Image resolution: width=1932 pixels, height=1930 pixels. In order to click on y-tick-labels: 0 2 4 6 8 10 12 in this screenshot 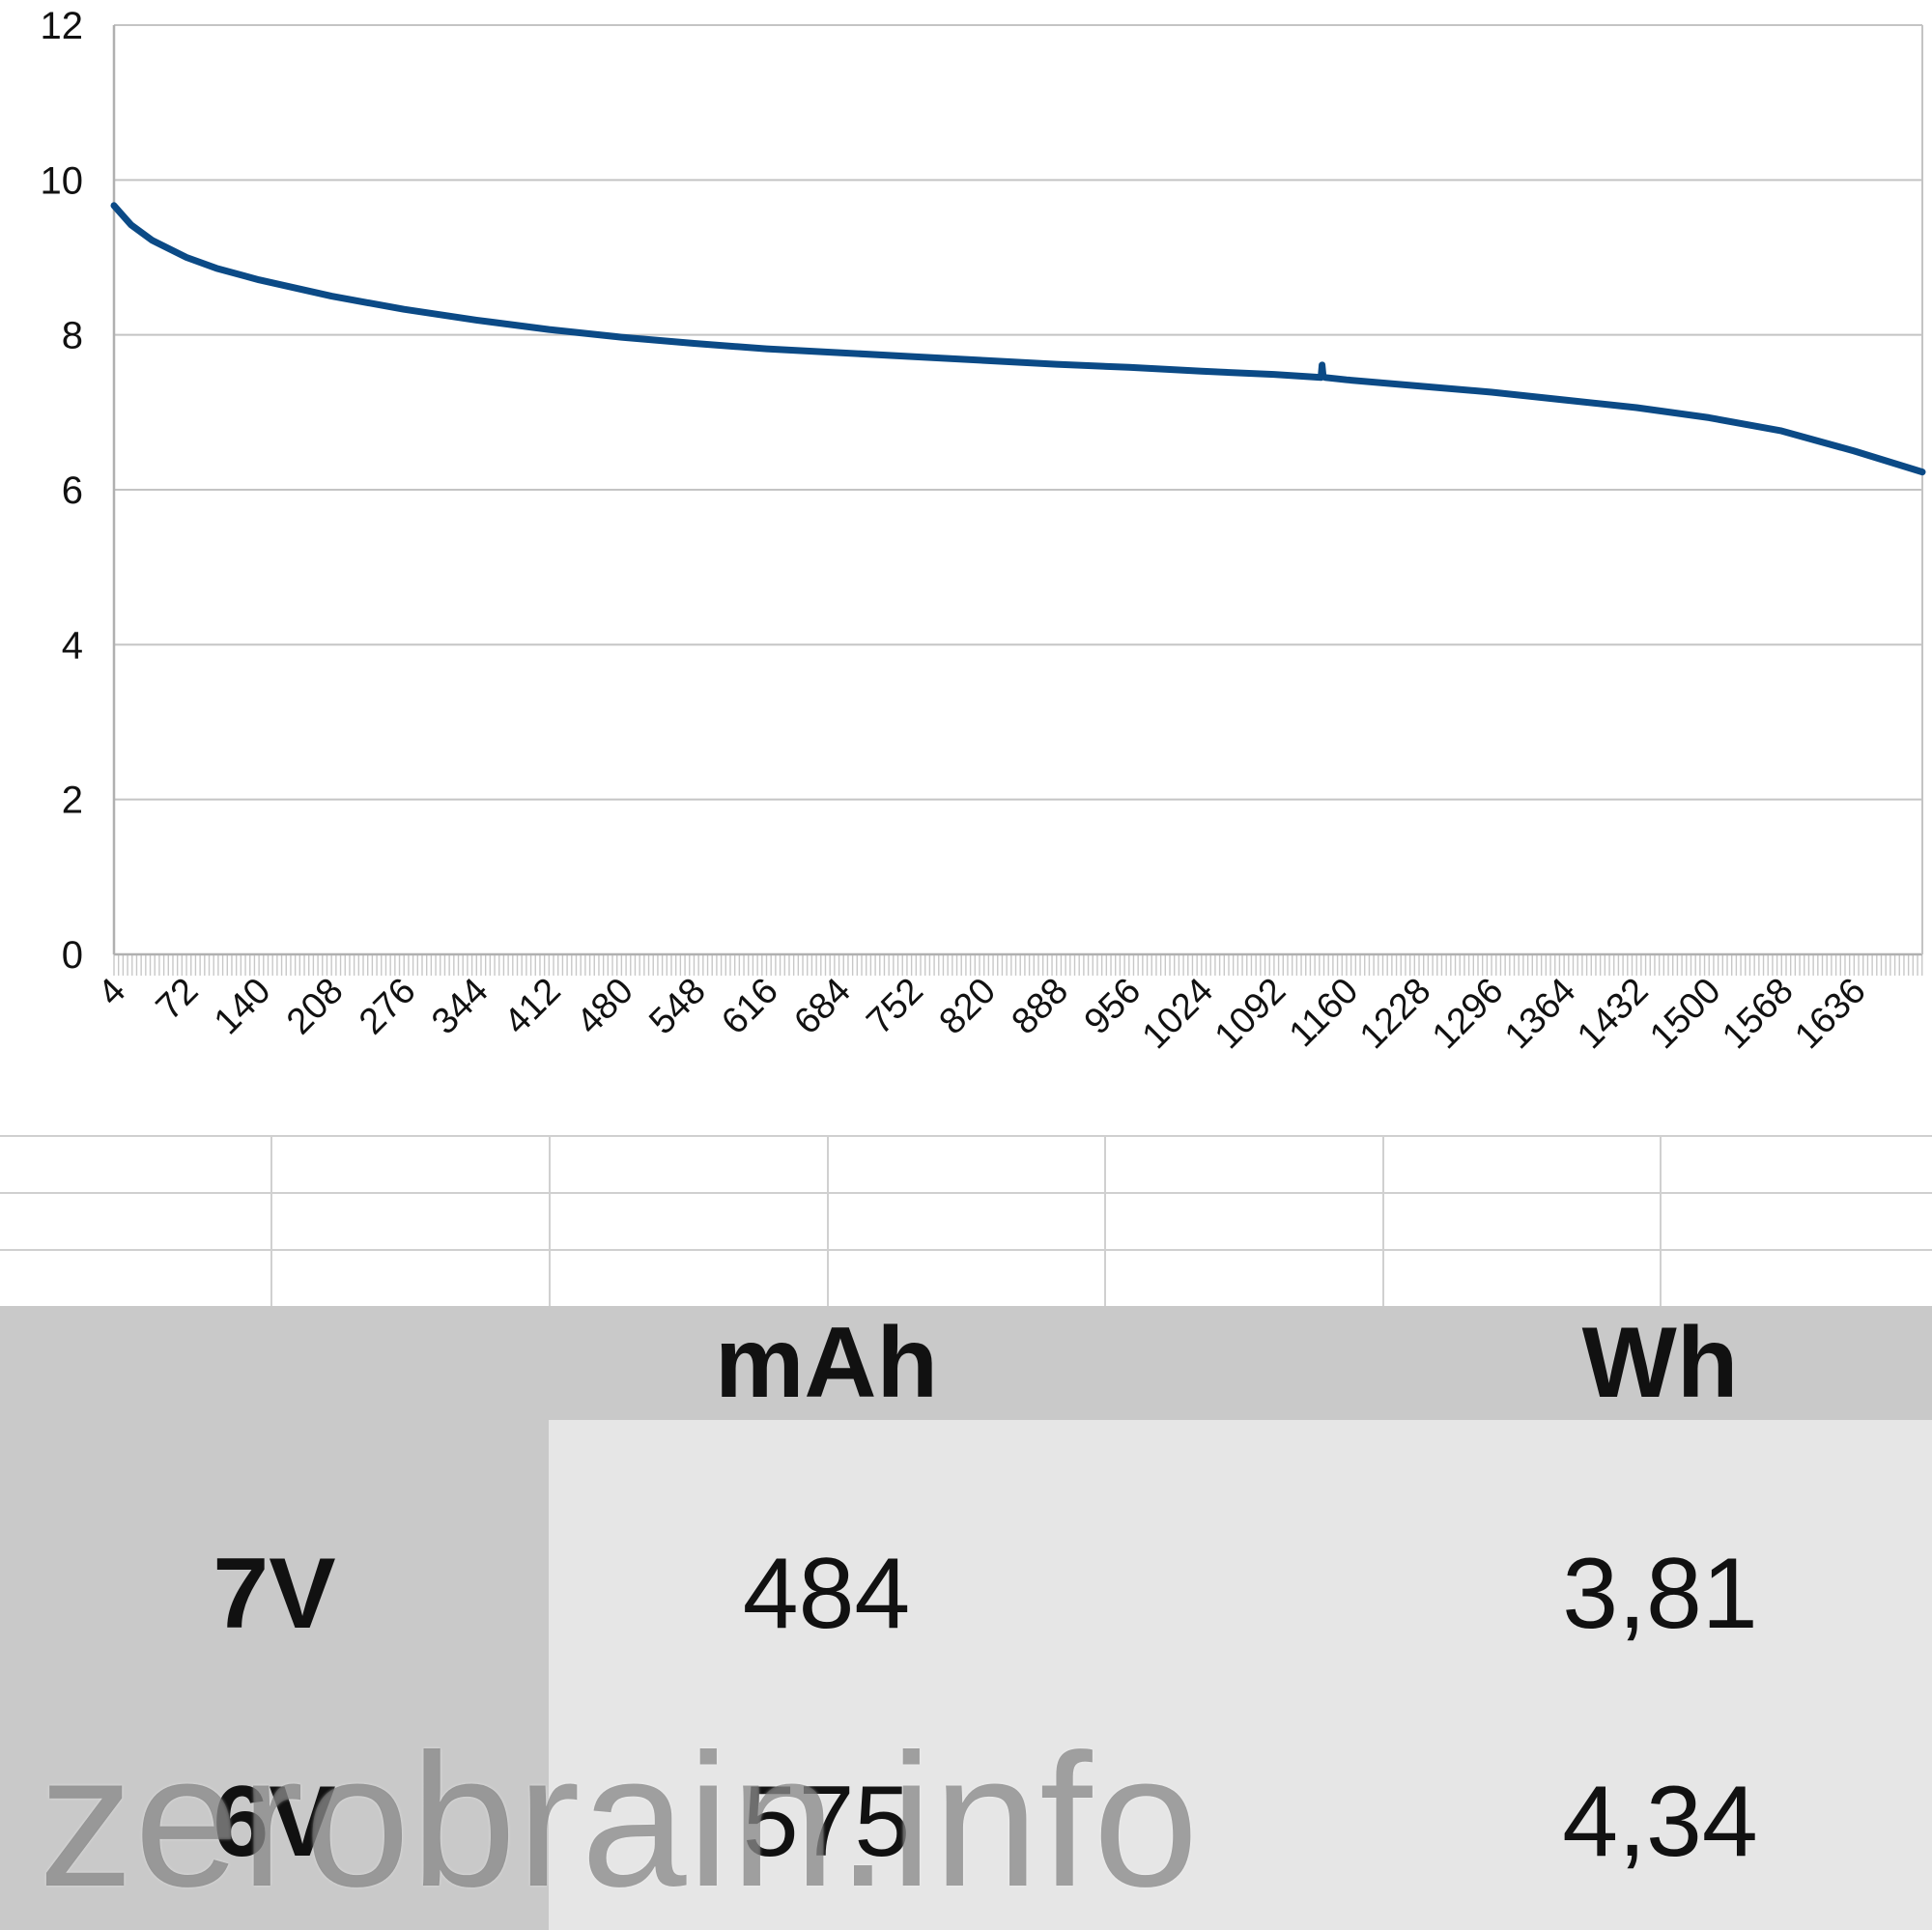, I will do `click(63, 491)`.